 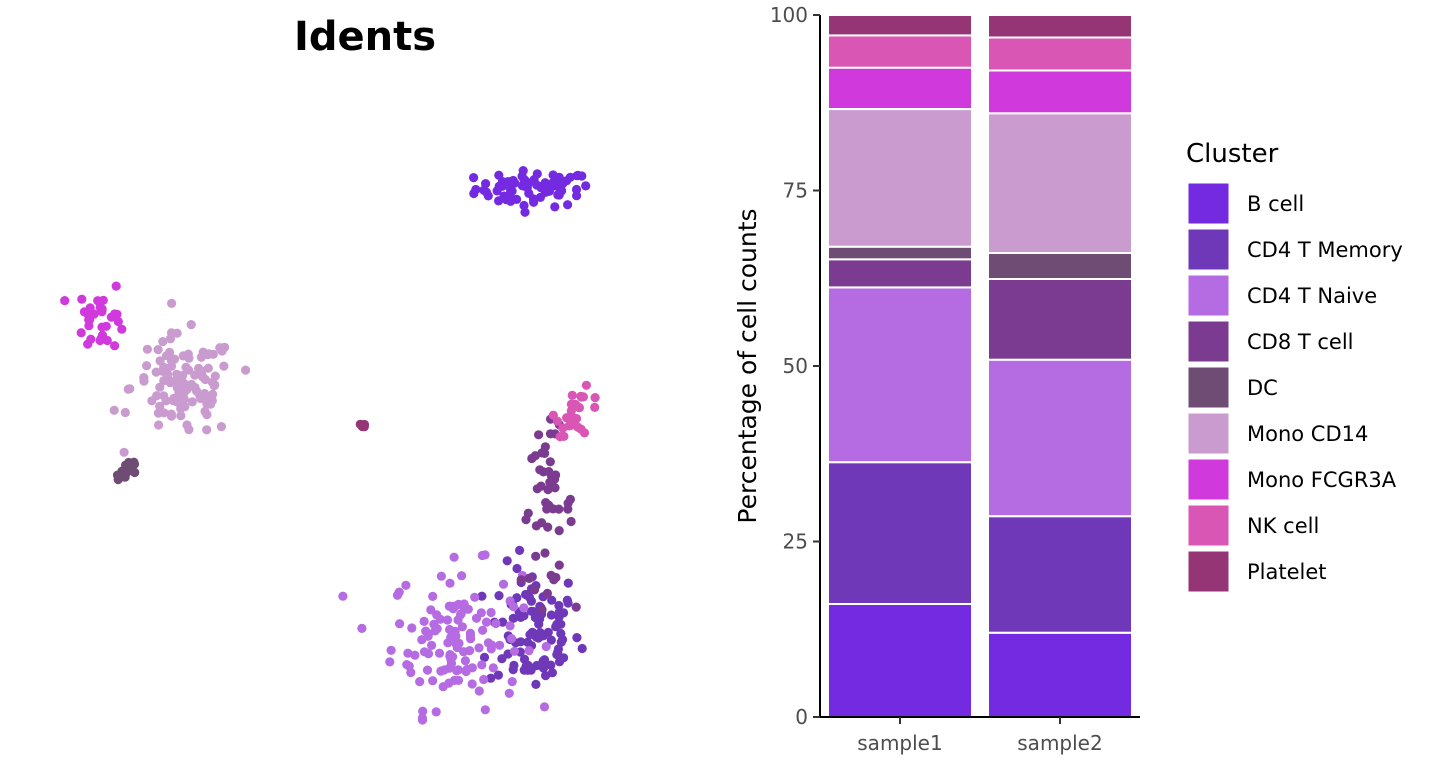 What do you see at coordinates (1292, 479) in the screenshot?
I see `legend-item-mono-fcgr3a: Mono FCGR3A` at bounding box center [1292, 479].